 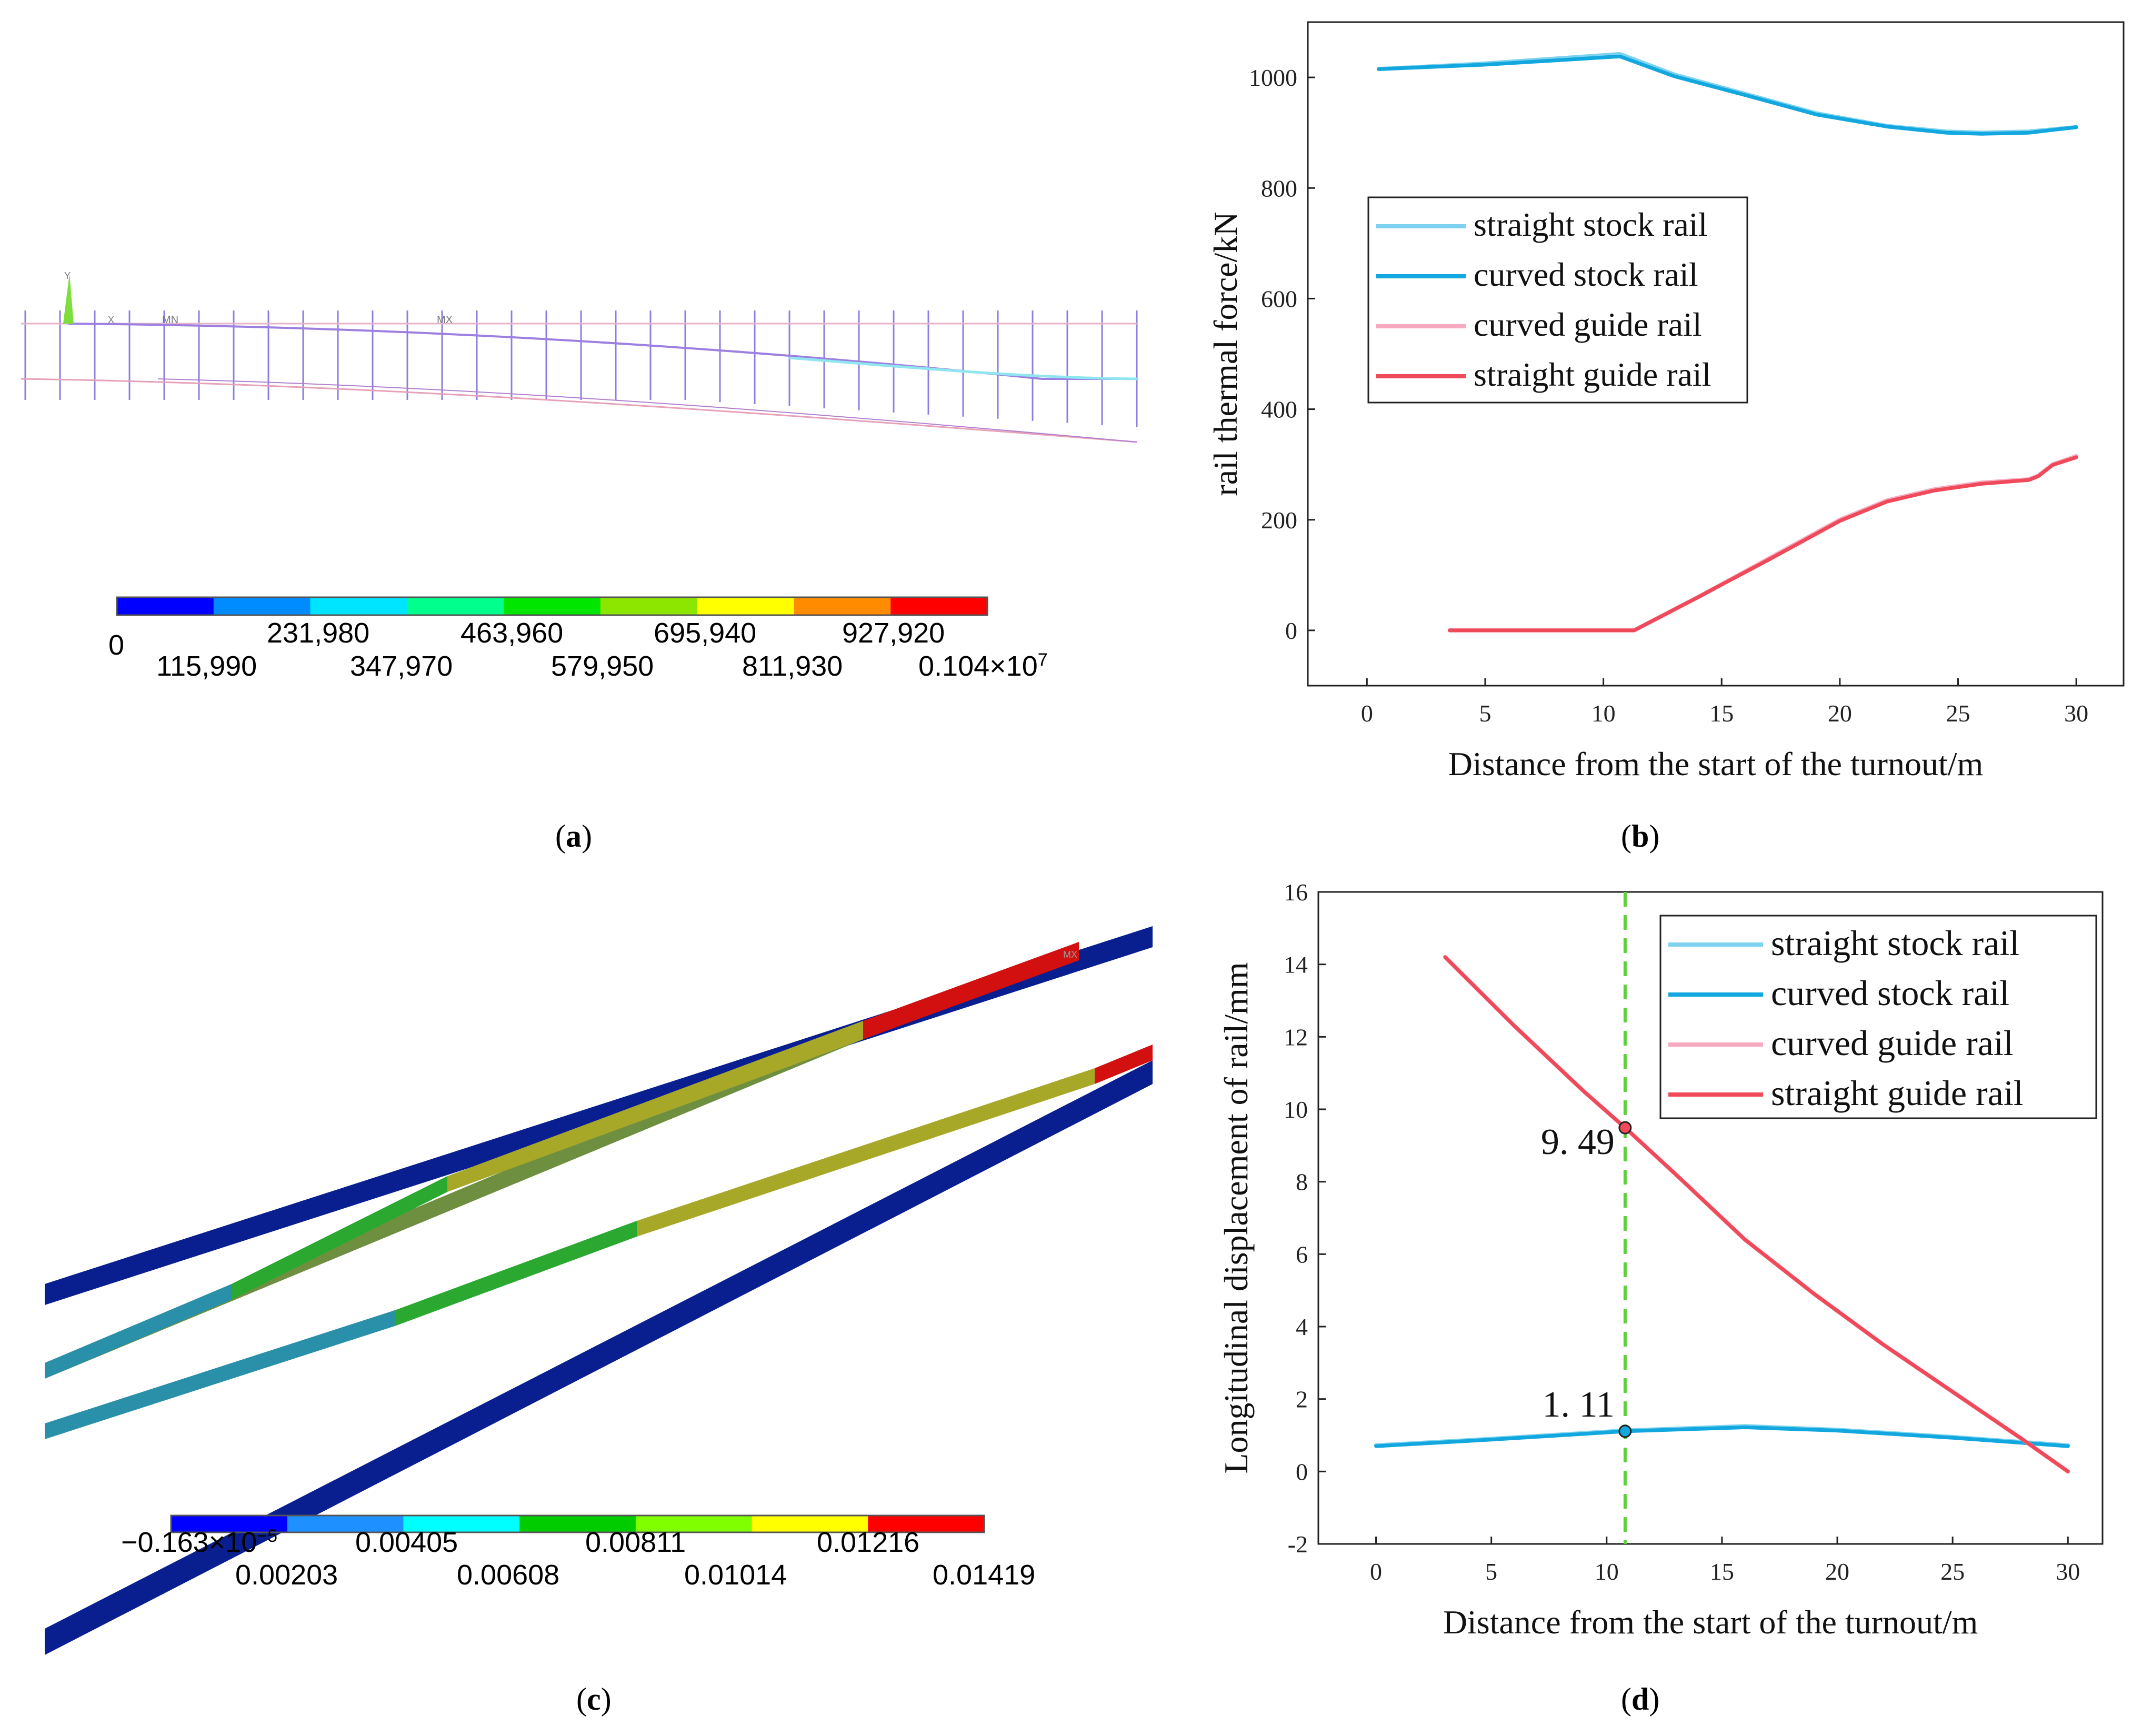 What do you see at coordinates (1296, 1036) in the screenshot?
I see `y-tick-label: 12` at bounding box center [1296, 1036].